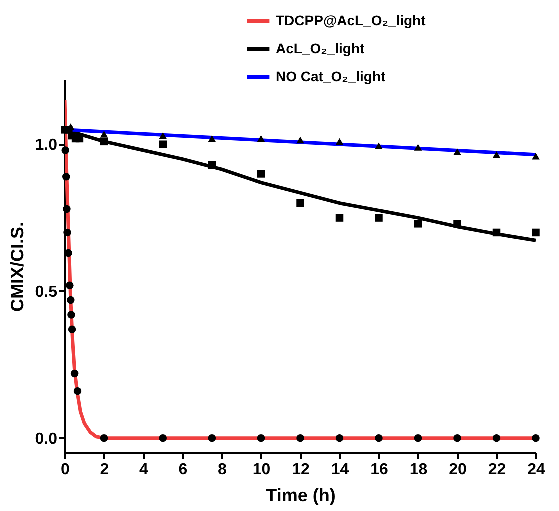  Describe the element at coordinates (223, 470) in the screenshot. I see `x-tick-label: 8` at that location.